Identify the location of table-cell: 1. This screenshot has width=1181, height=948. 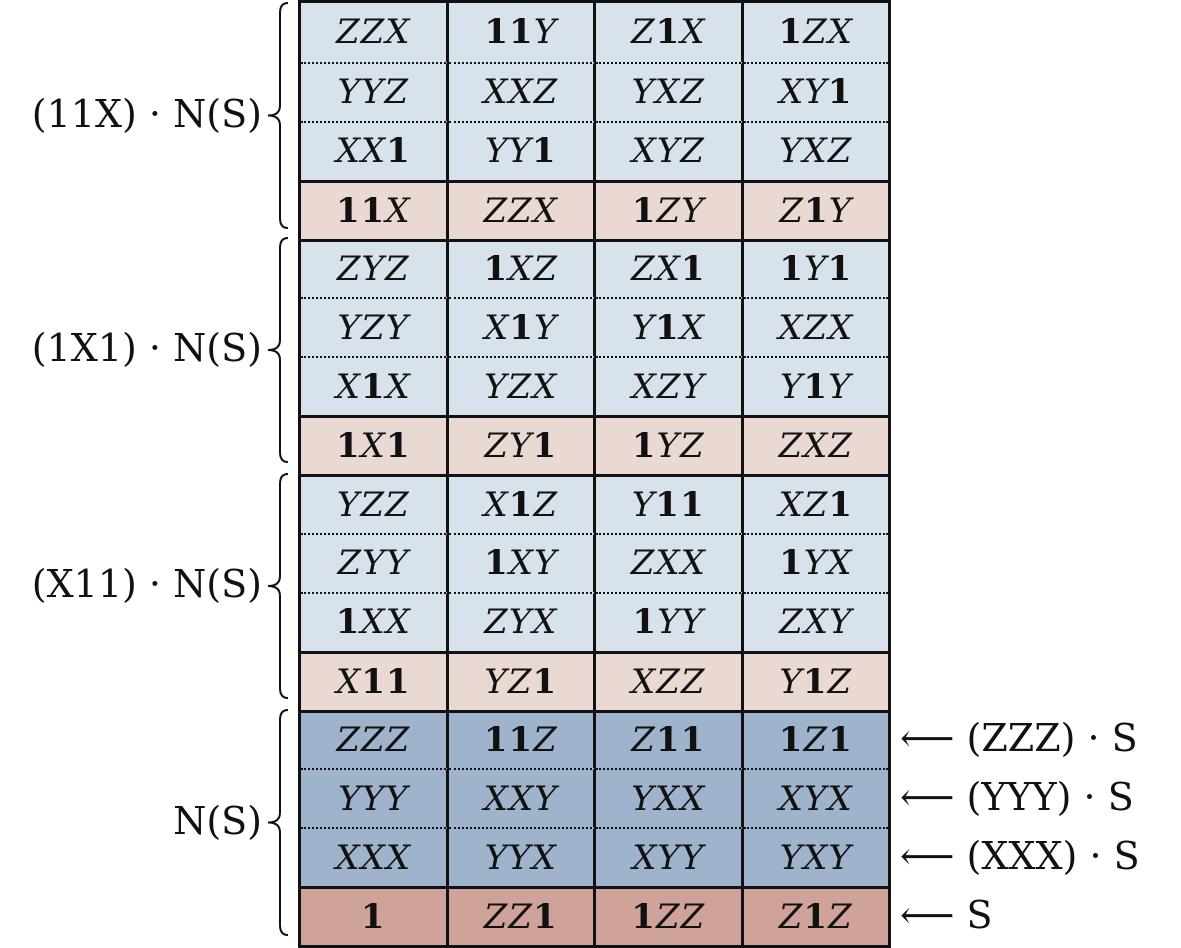
(375, 915).